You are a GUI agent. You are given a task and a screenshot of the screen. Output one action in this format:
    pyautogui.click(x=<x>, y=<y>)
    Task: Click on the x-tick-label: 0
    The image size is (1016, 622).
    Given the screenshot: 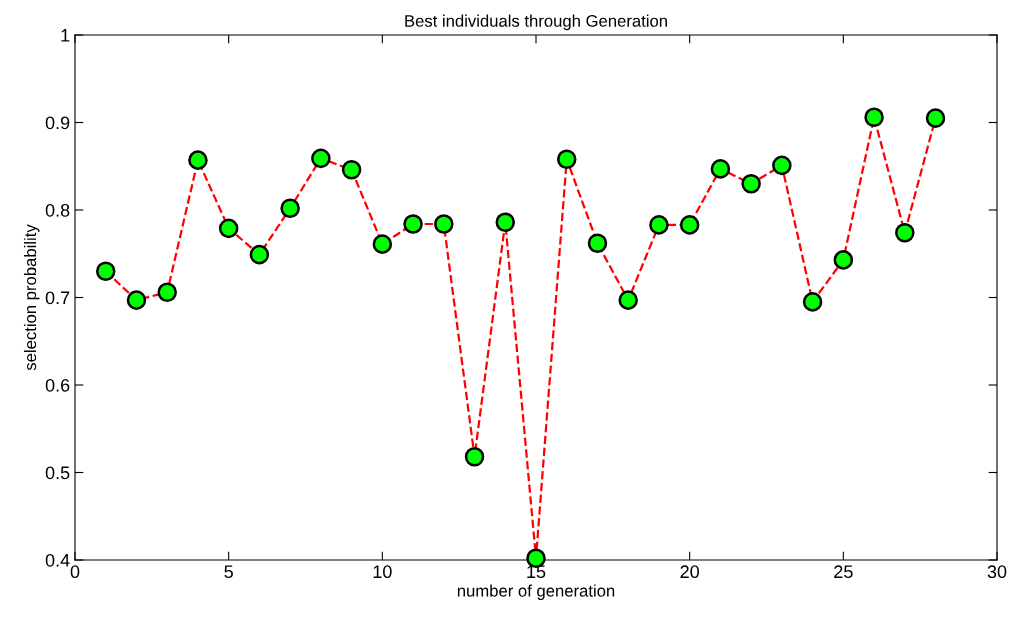 What is the action you would take?
    pyautogui.click(x=75, y=572)
    